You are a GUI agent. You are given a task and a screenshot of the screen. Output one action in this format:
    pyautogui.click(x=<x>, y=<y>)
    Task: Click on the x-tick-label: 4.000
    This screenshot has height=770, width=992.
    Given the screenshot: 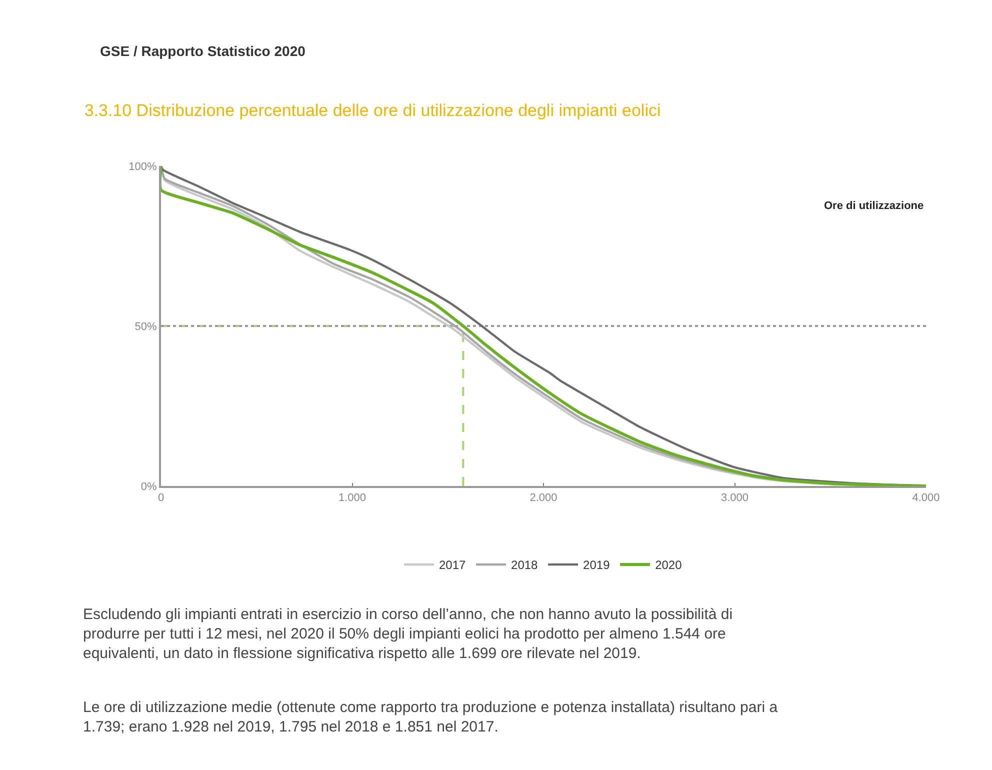 What is the action you would take?
    pyautogui.click(x=926, y=498)
    